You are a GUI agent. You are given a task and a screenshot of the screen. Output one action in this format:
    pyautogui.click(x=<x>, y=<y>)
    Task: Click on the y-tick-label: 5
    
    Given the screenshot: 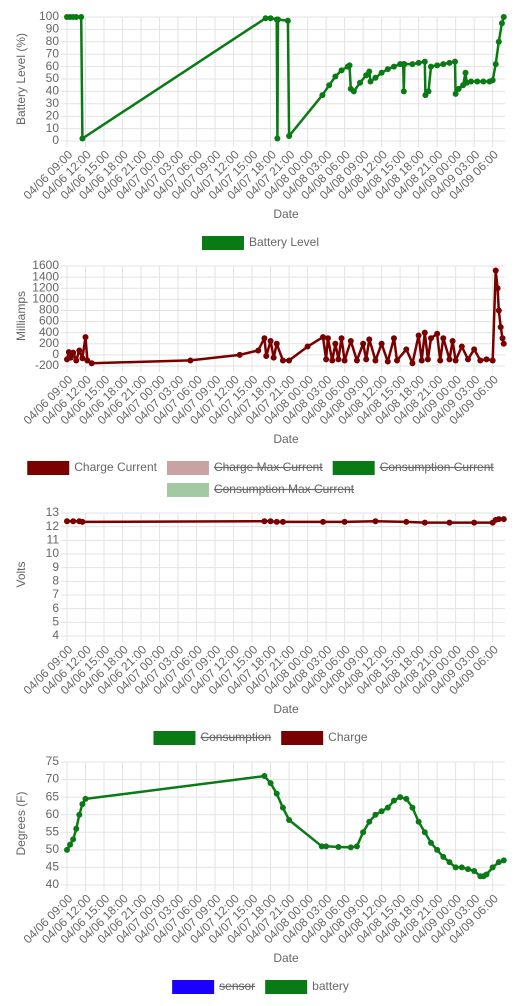 What is the action you would take?
    pyautogui.click(x=55, y=622)
    